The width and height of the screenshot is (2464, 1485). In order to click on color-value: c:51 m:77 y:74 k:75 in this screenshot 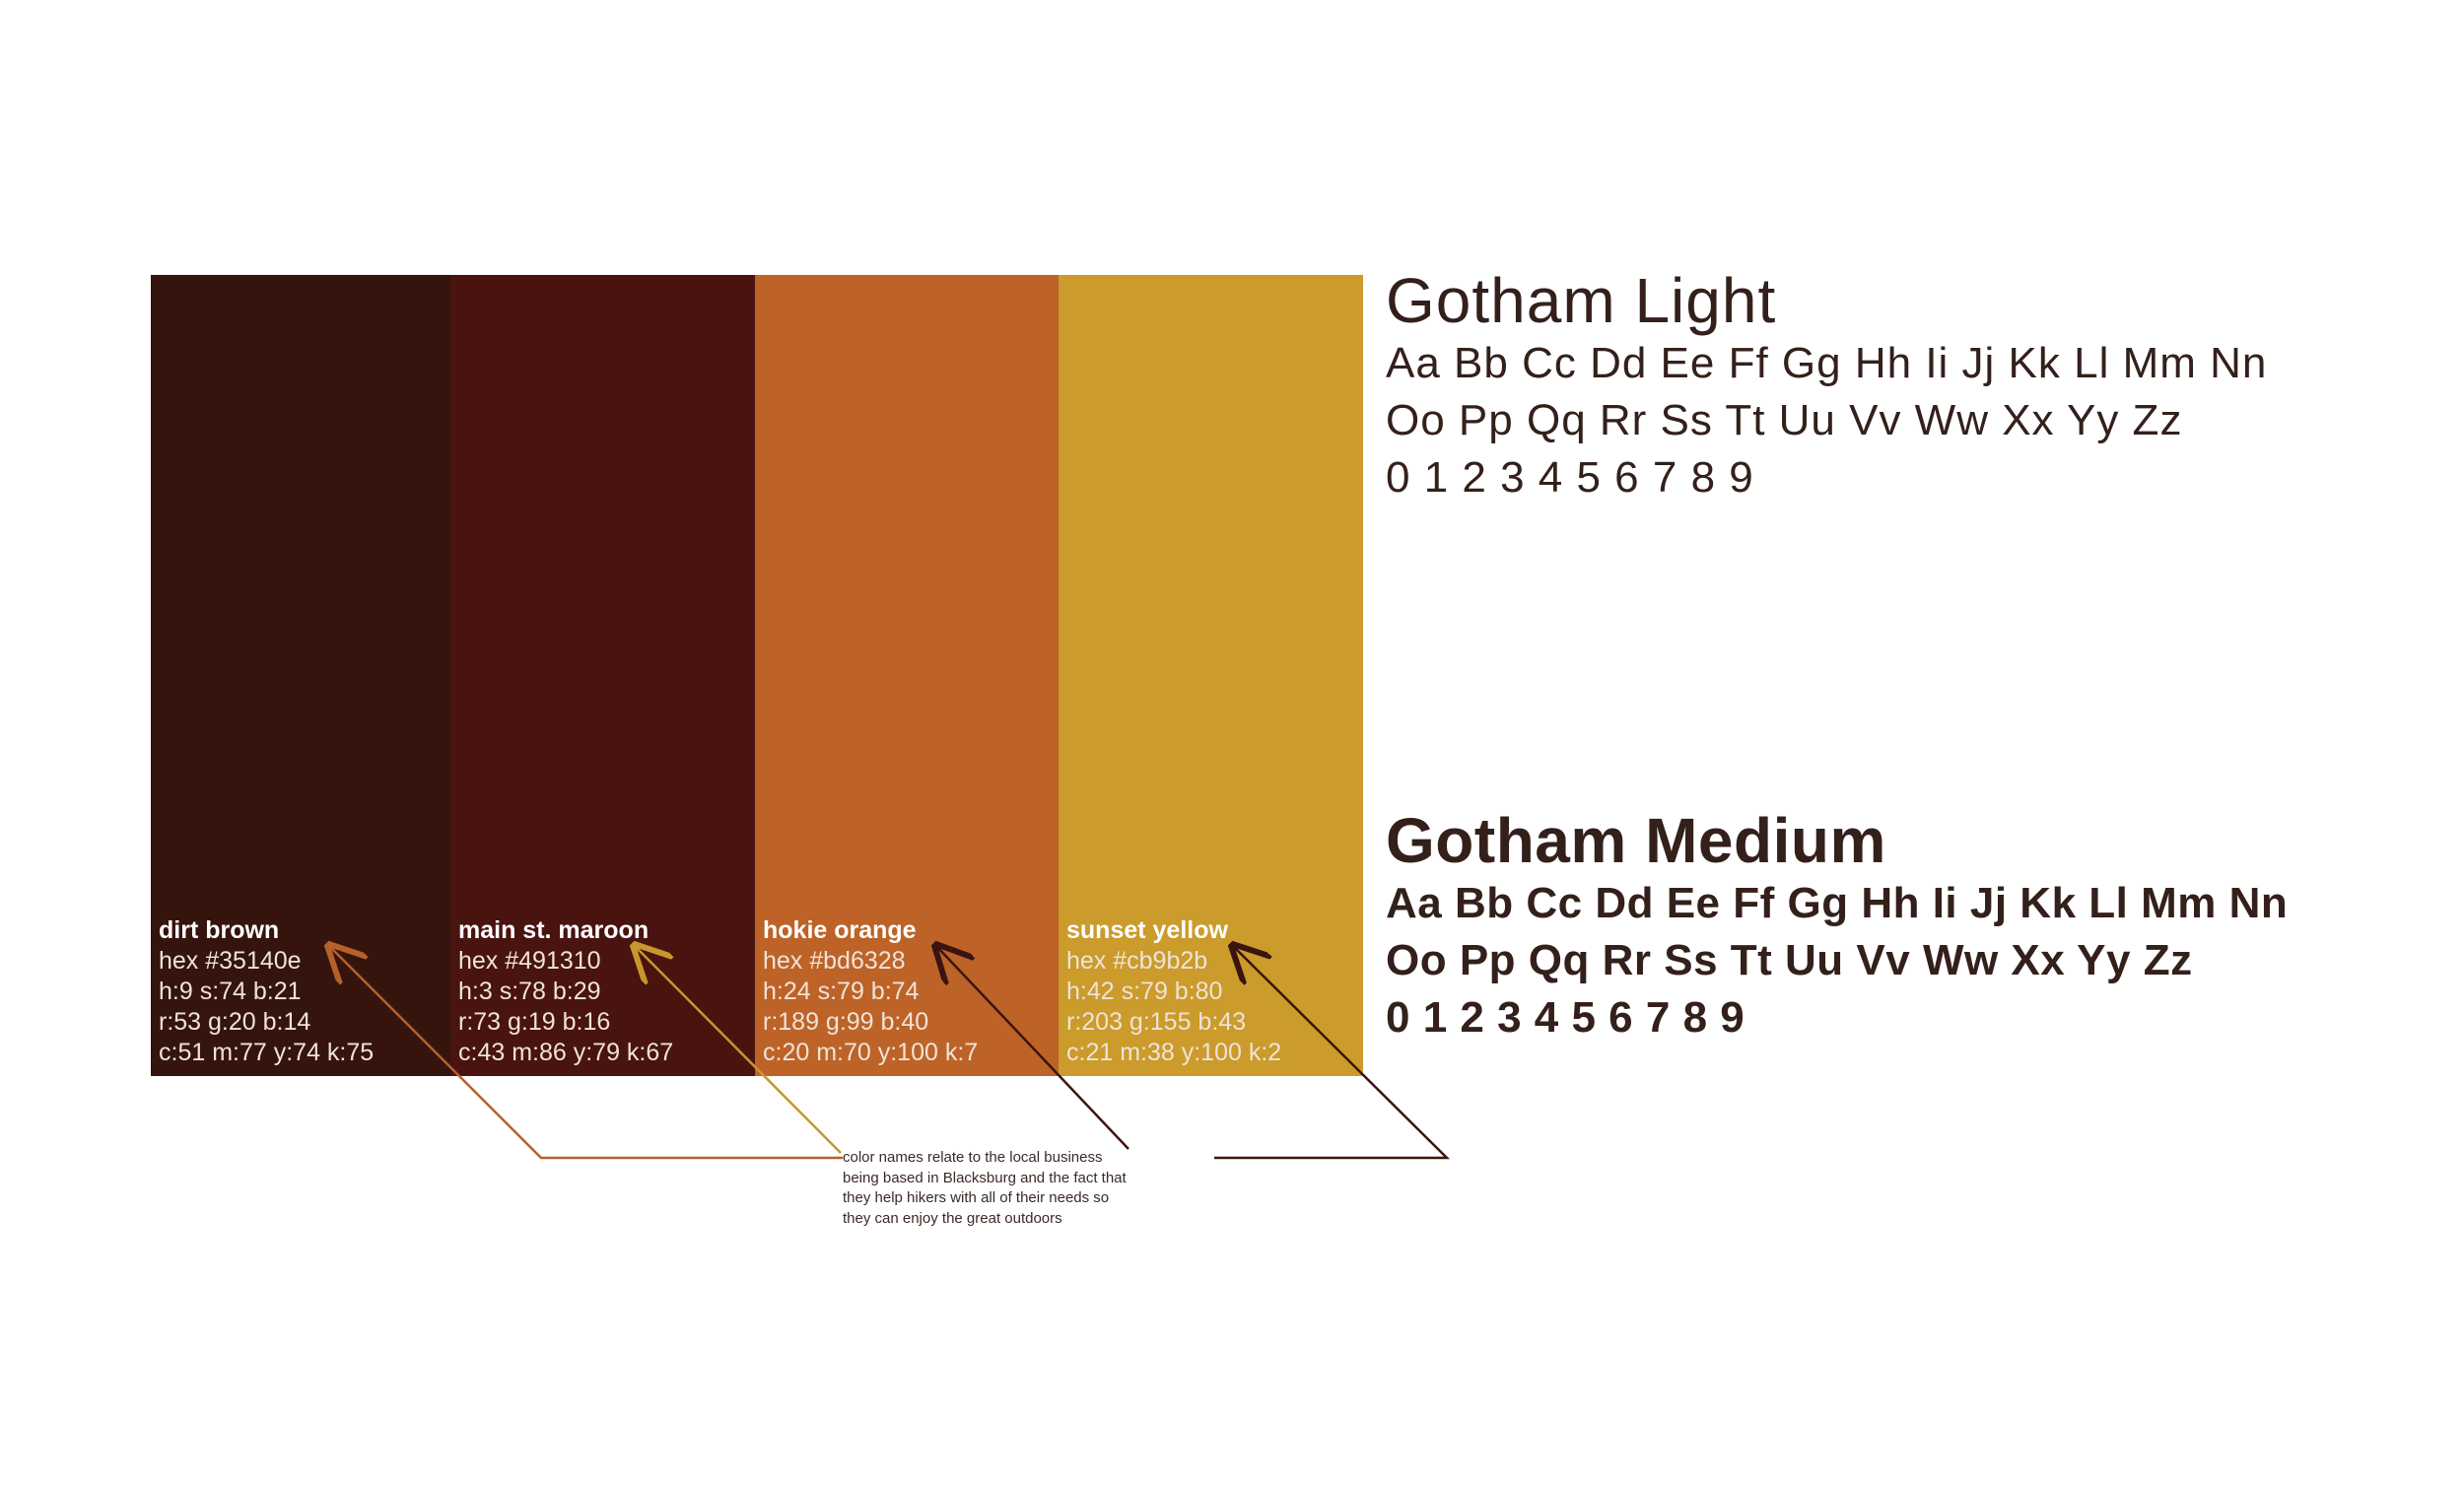, I will do `click(267, 1052)`.